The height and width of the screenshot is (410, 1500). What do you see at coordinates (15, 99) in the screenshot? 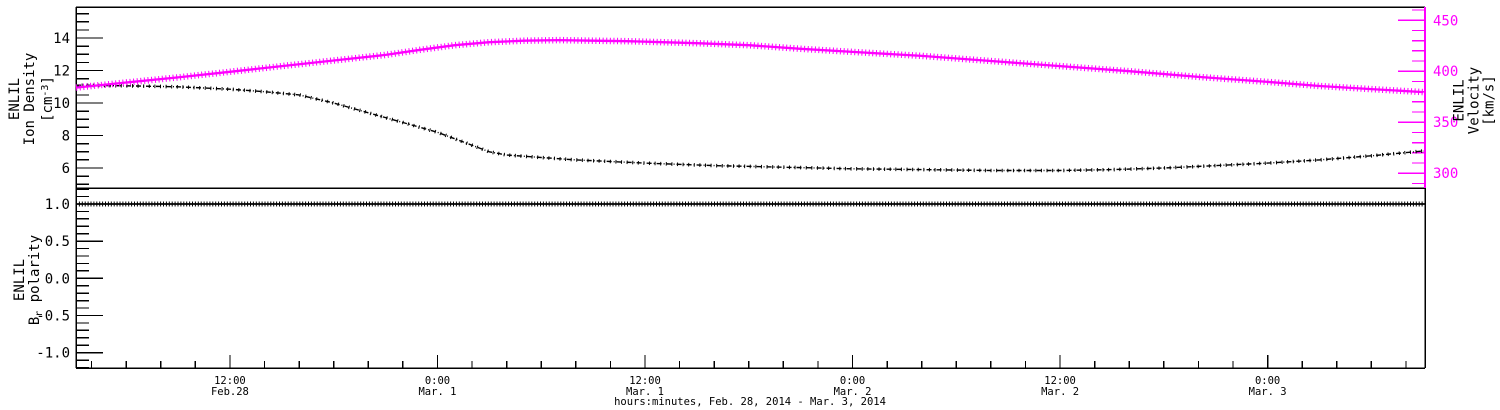
I see `density-axis-label-line1: ENLIL` at bounding box center [15, 99].